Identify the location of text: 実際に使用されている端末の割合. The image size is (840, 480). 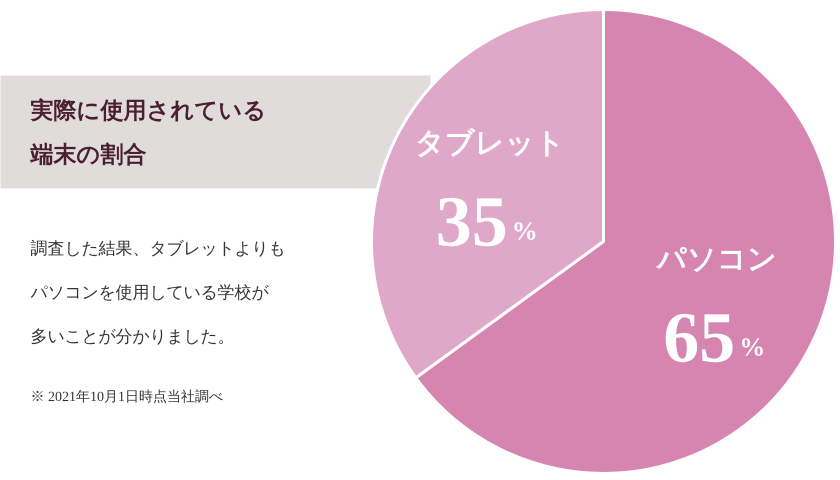
(148, 132).